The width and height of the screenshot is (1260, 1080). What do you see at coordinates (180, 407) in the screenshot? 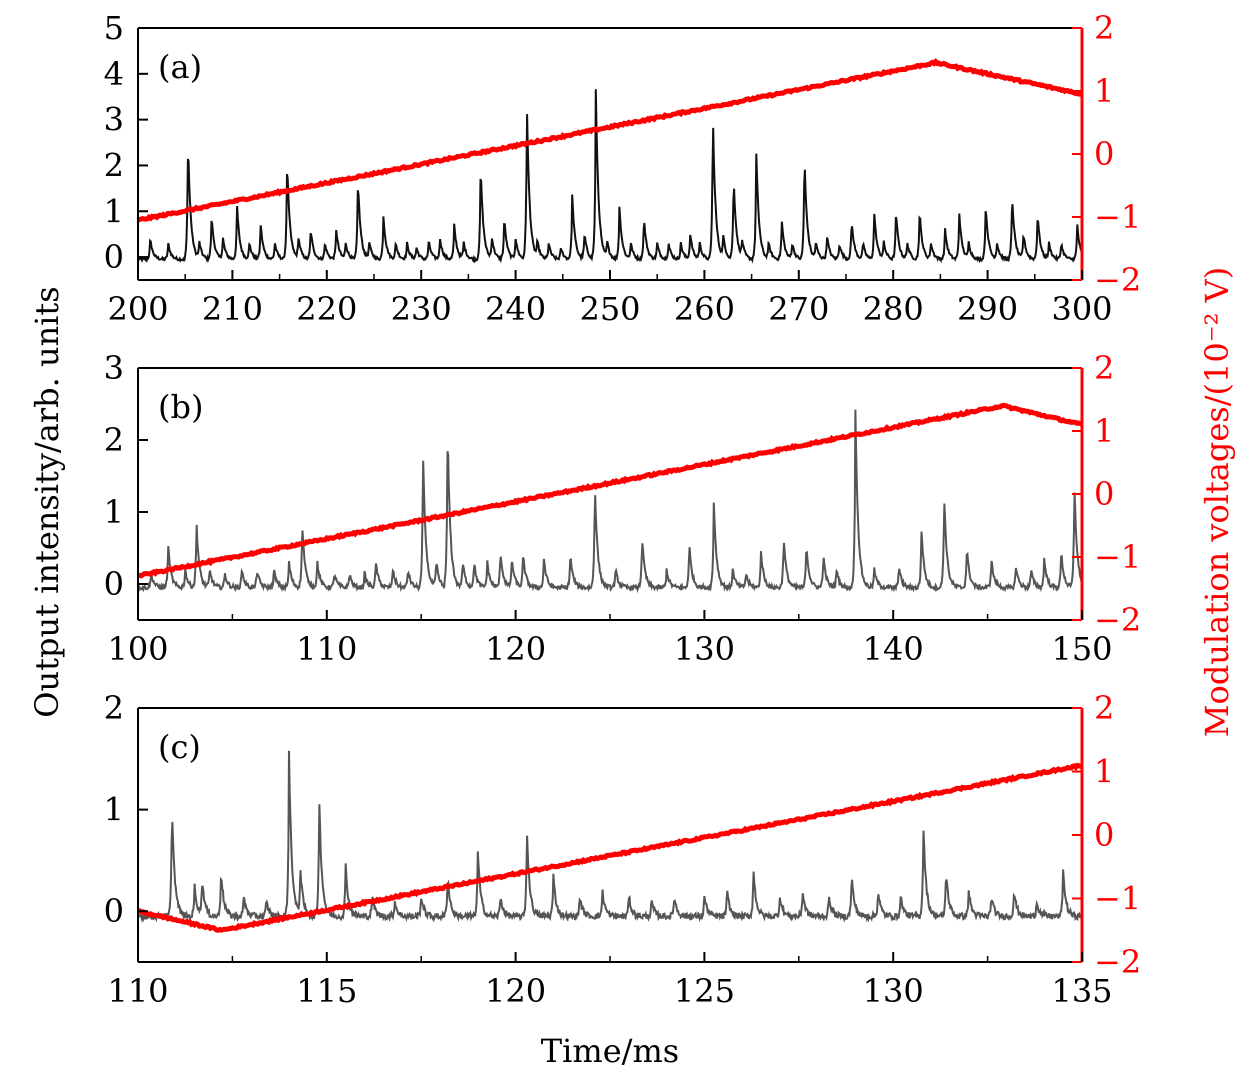
I see `panel-label: (b)` at bounding box center [180, 407].